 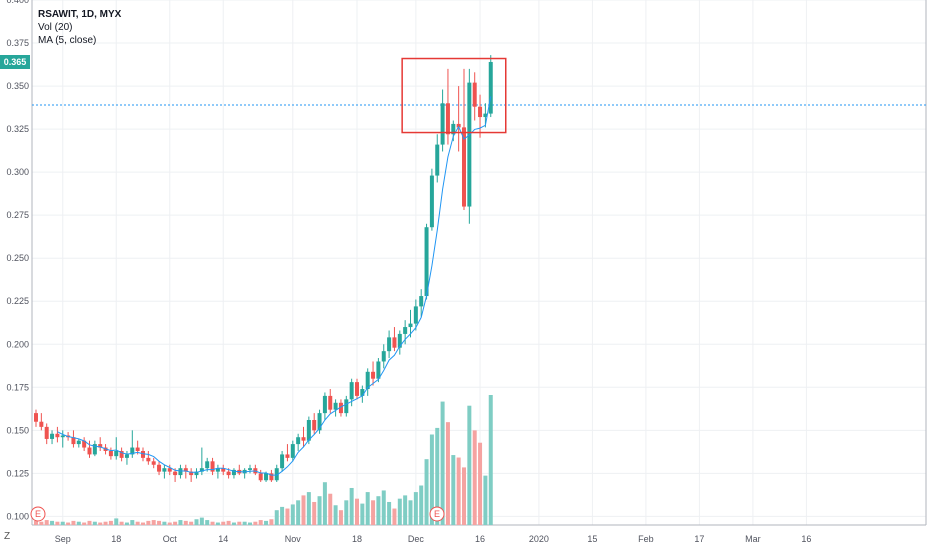 What do you see at coordinates (17, 301) in the screenshot?
I see `y-tick-label: 0.225` at bounding box center [17, 301].